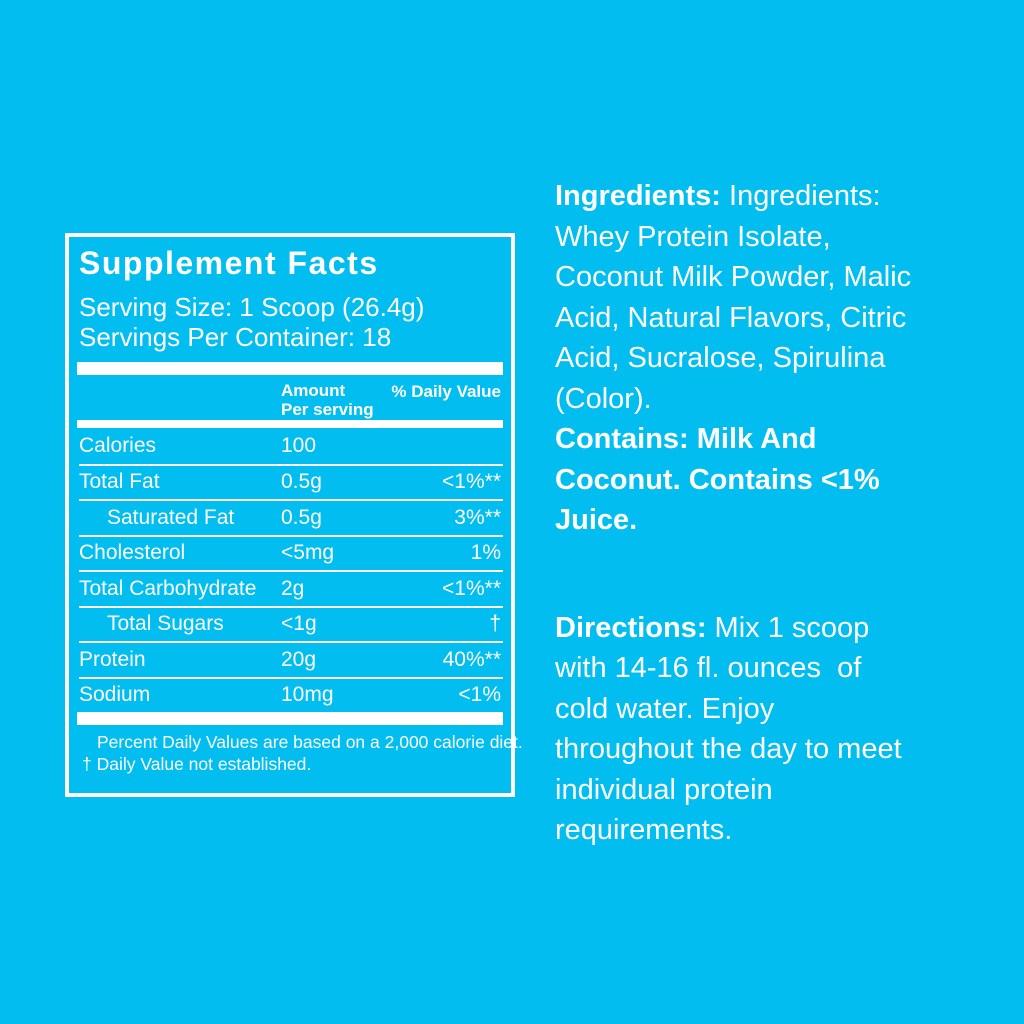 The image size is (1024, 1024). I want to click on row-daily-value: 40%**, so click(471, 659).